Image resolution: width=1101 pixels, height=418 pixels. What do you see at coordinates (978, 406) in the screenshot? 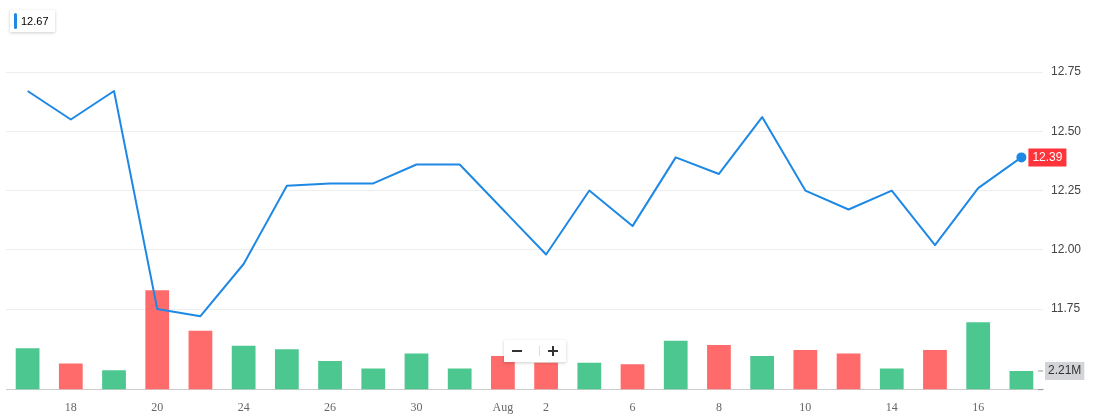
I see `x-tick-label: 16` at bounding box center [978, 406].